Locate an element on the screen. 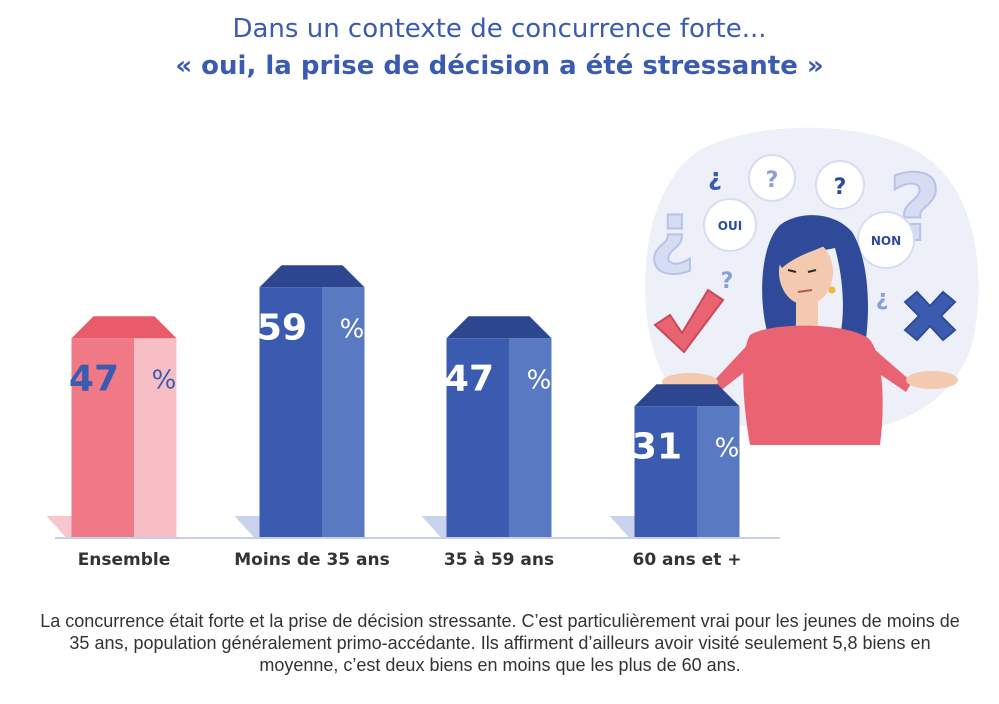 Image resolution: width=999 pixels, height=704 pixels. non-bubble is located at coordinates (886, 240).